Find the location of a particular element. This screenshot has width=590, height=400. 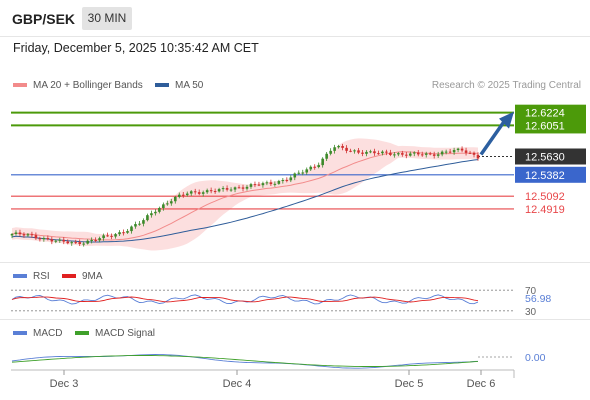

legend-rsi: RSI is located at coordinates (31, 276).